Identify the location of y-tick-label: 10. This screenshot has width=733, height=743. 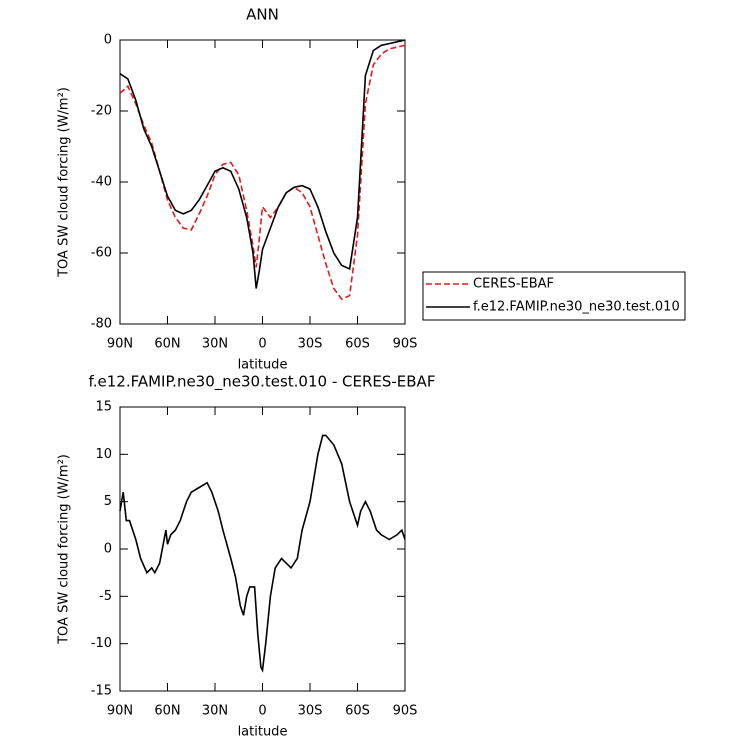
(103, 454).